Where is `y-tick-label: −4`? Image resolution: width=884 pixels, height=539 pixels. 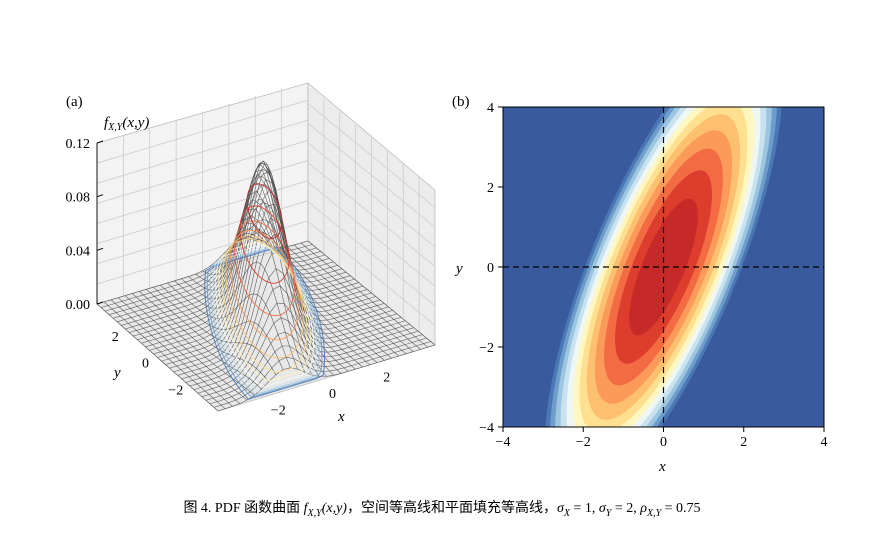 y-tick-label: −4 is located at coordinates (486, 428).